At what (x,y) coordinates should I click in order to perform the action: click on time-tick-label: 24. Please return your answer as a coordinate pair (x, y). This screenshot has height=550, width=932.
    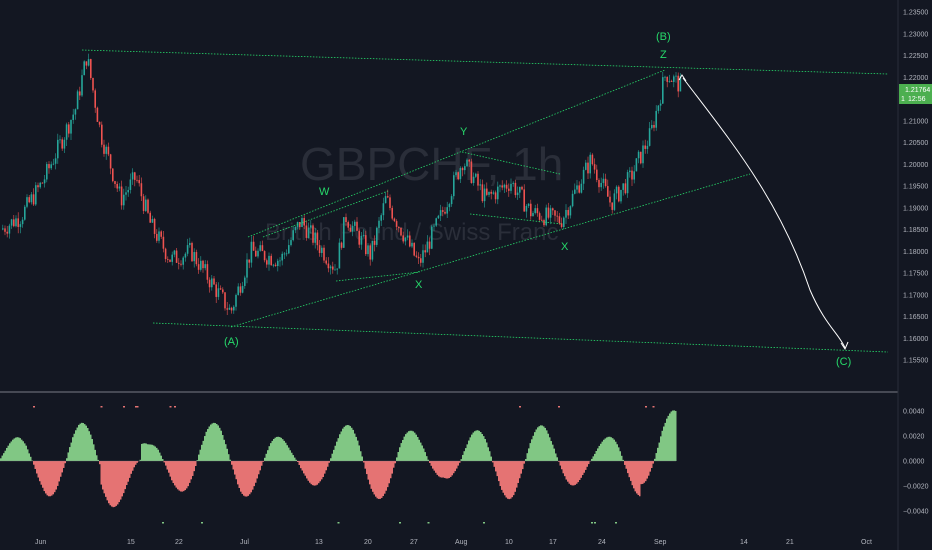
    Looking at the image, I should click on (602, 542).